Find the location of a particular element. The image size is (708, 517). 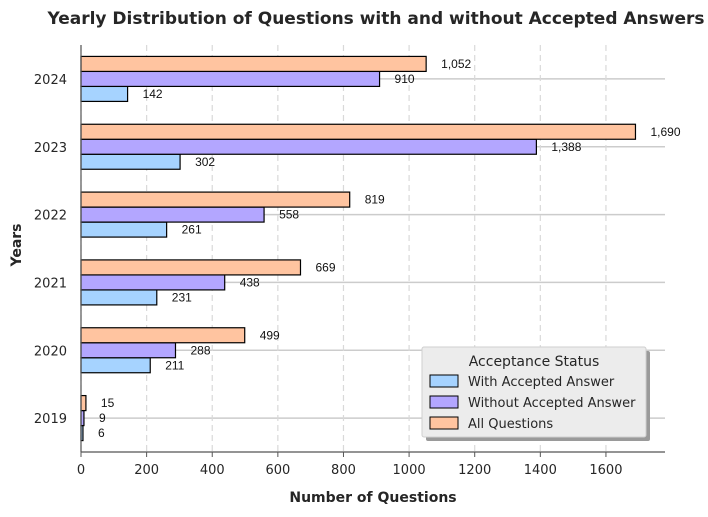

y-tick-label: 2022 is located at coordinates (50, 216).